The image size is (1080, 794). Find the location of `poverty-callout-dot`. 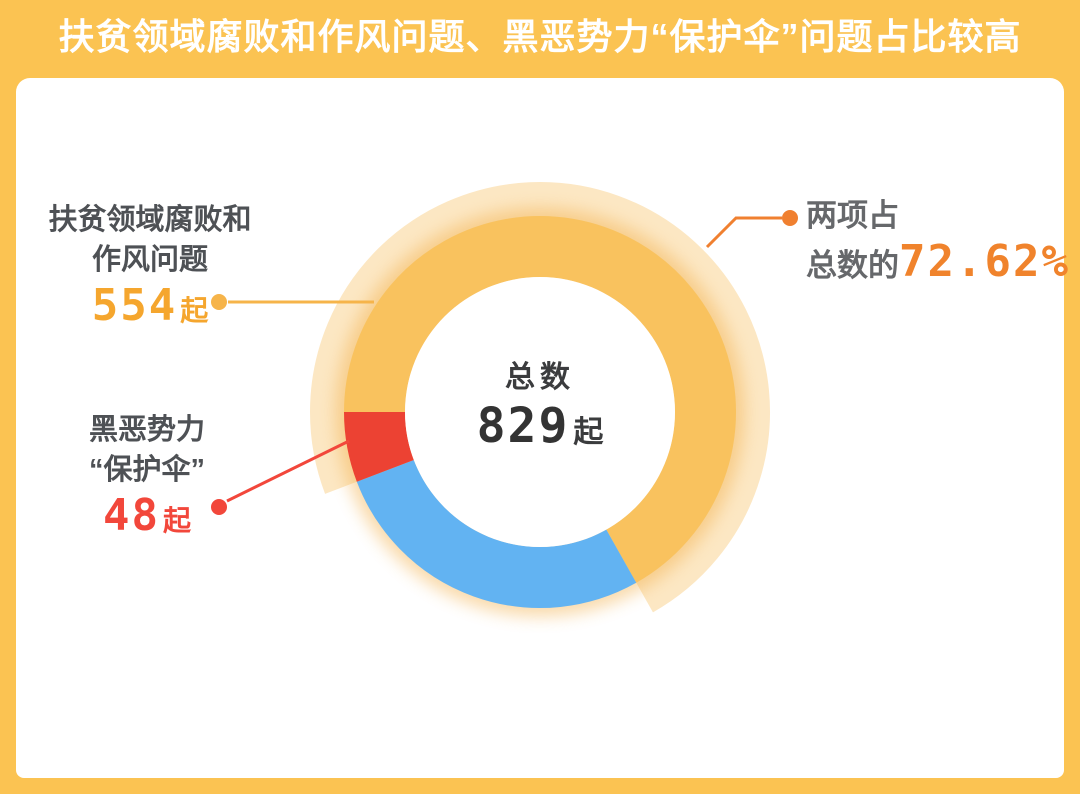

poverty-callout-dot is located at coordinates (219, 302).